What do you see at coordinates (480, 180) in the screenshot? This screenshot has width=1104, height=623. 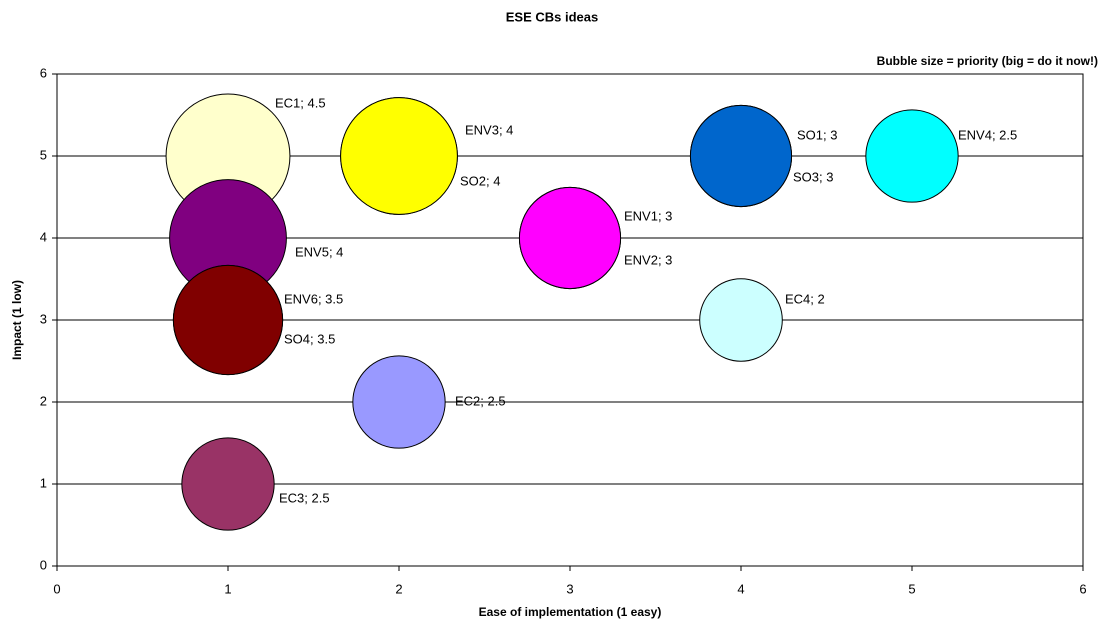 I see `data-label: SO2; 4` at bounding box center [480, 180].